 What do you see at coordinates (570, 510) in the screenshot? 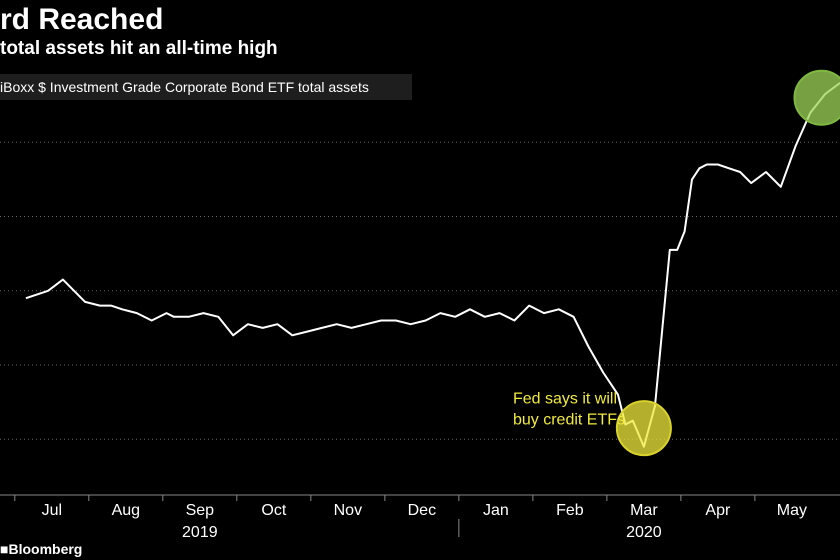
I see `x-tick-label: Feb` at bounding box center [570, 510].